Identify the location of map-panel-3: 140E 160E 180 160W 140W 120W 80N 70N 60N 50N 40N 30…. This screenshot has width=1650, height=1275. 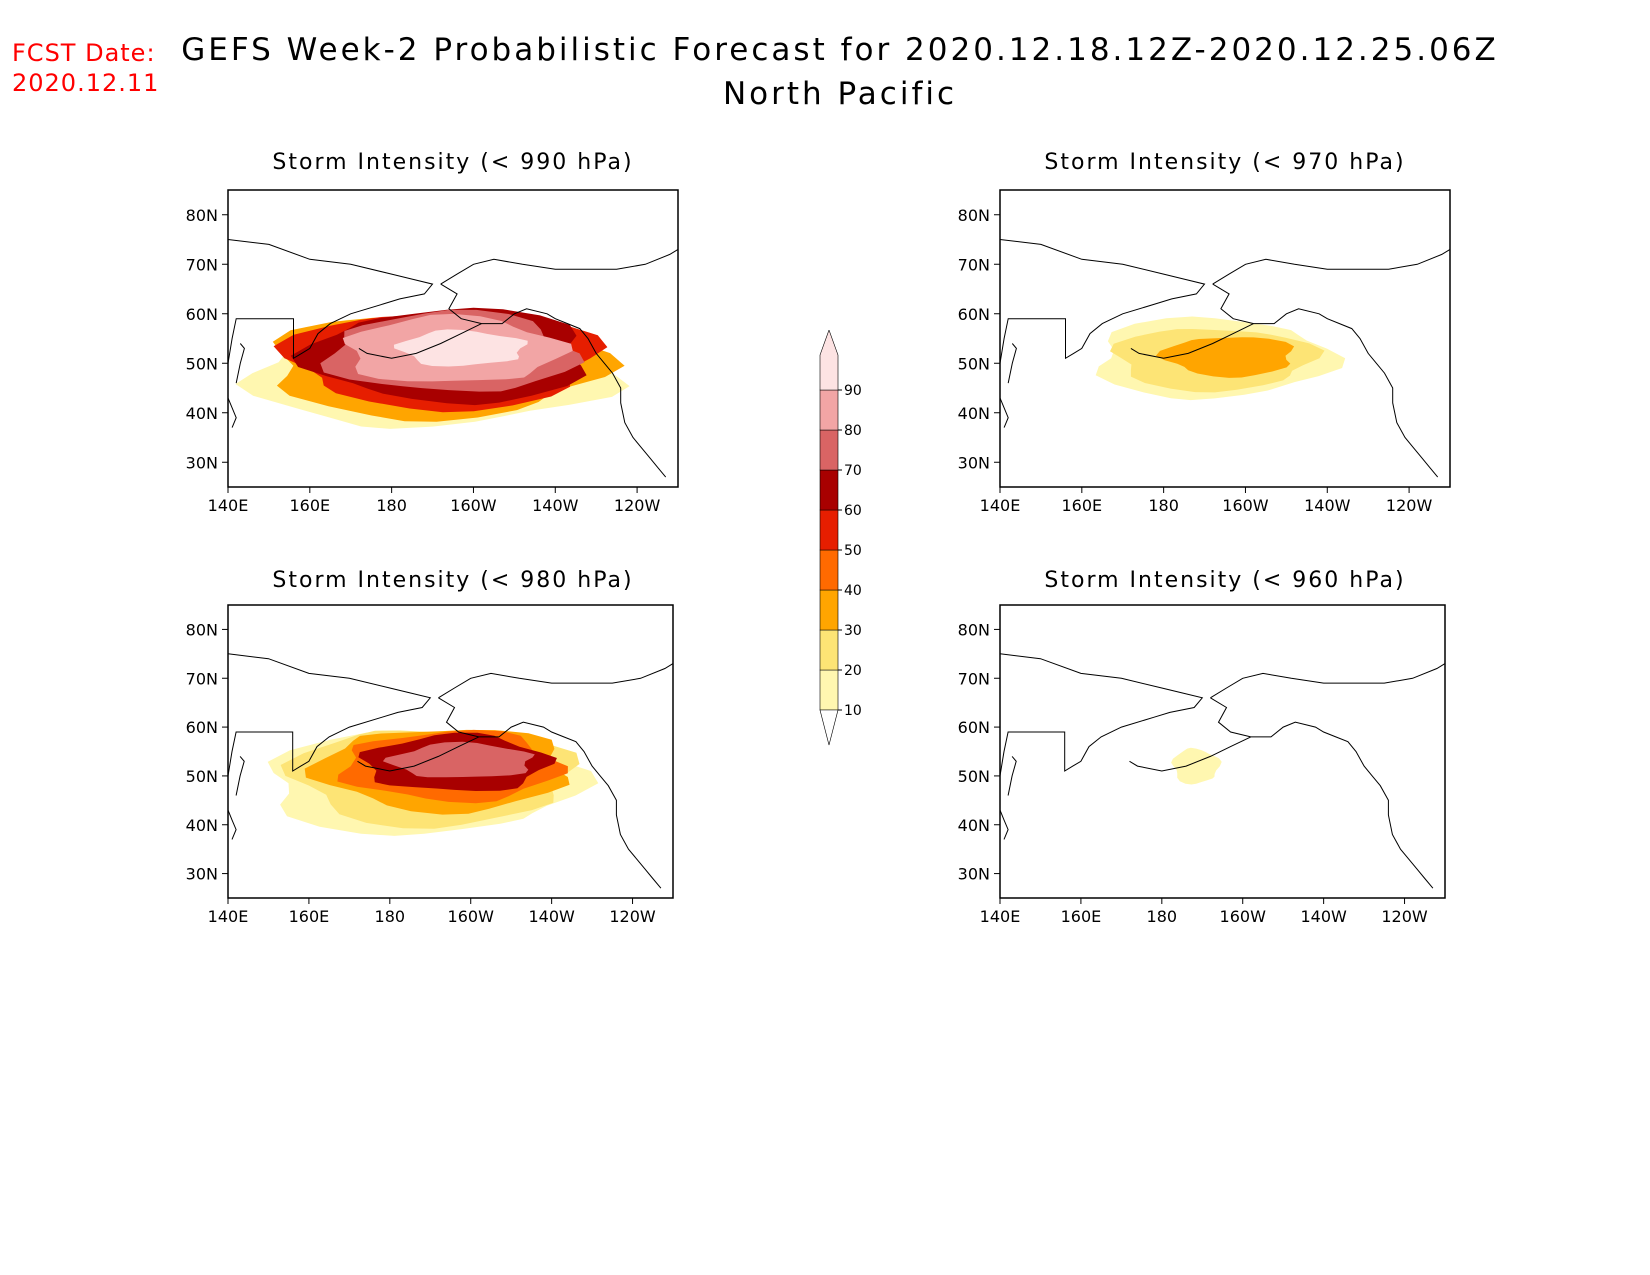
(1202, 765).